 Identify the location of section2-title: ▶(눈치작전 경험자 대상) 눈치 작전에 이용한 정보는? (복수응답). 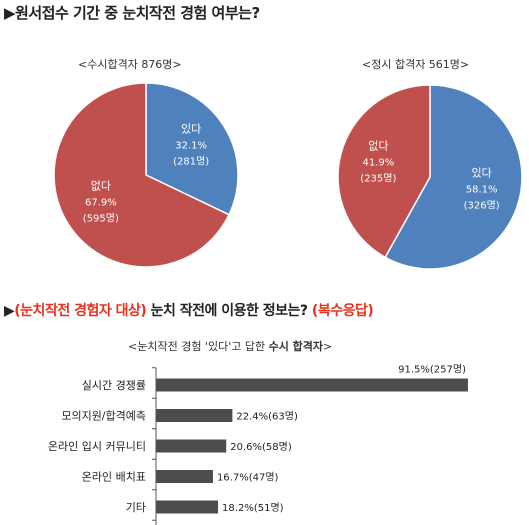
(189, 310).